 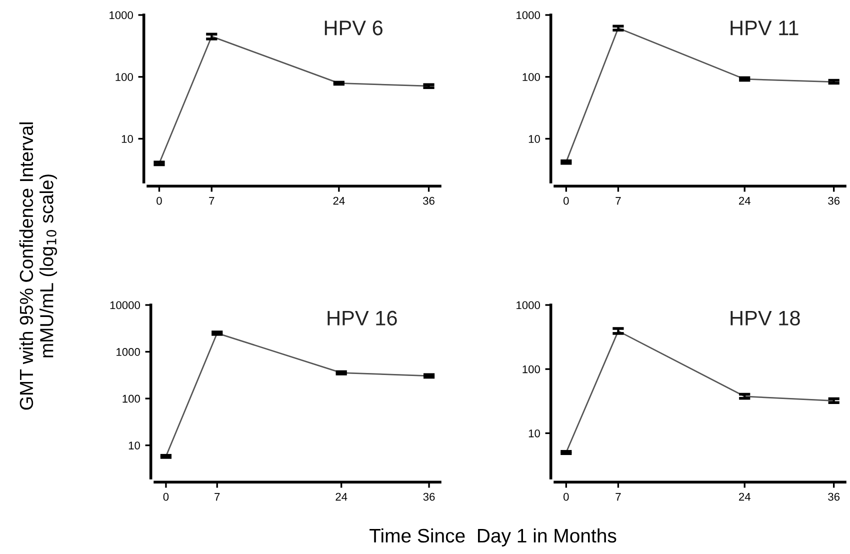 I want to click on y-tick-label: 10000, so click(x=125, y=305).